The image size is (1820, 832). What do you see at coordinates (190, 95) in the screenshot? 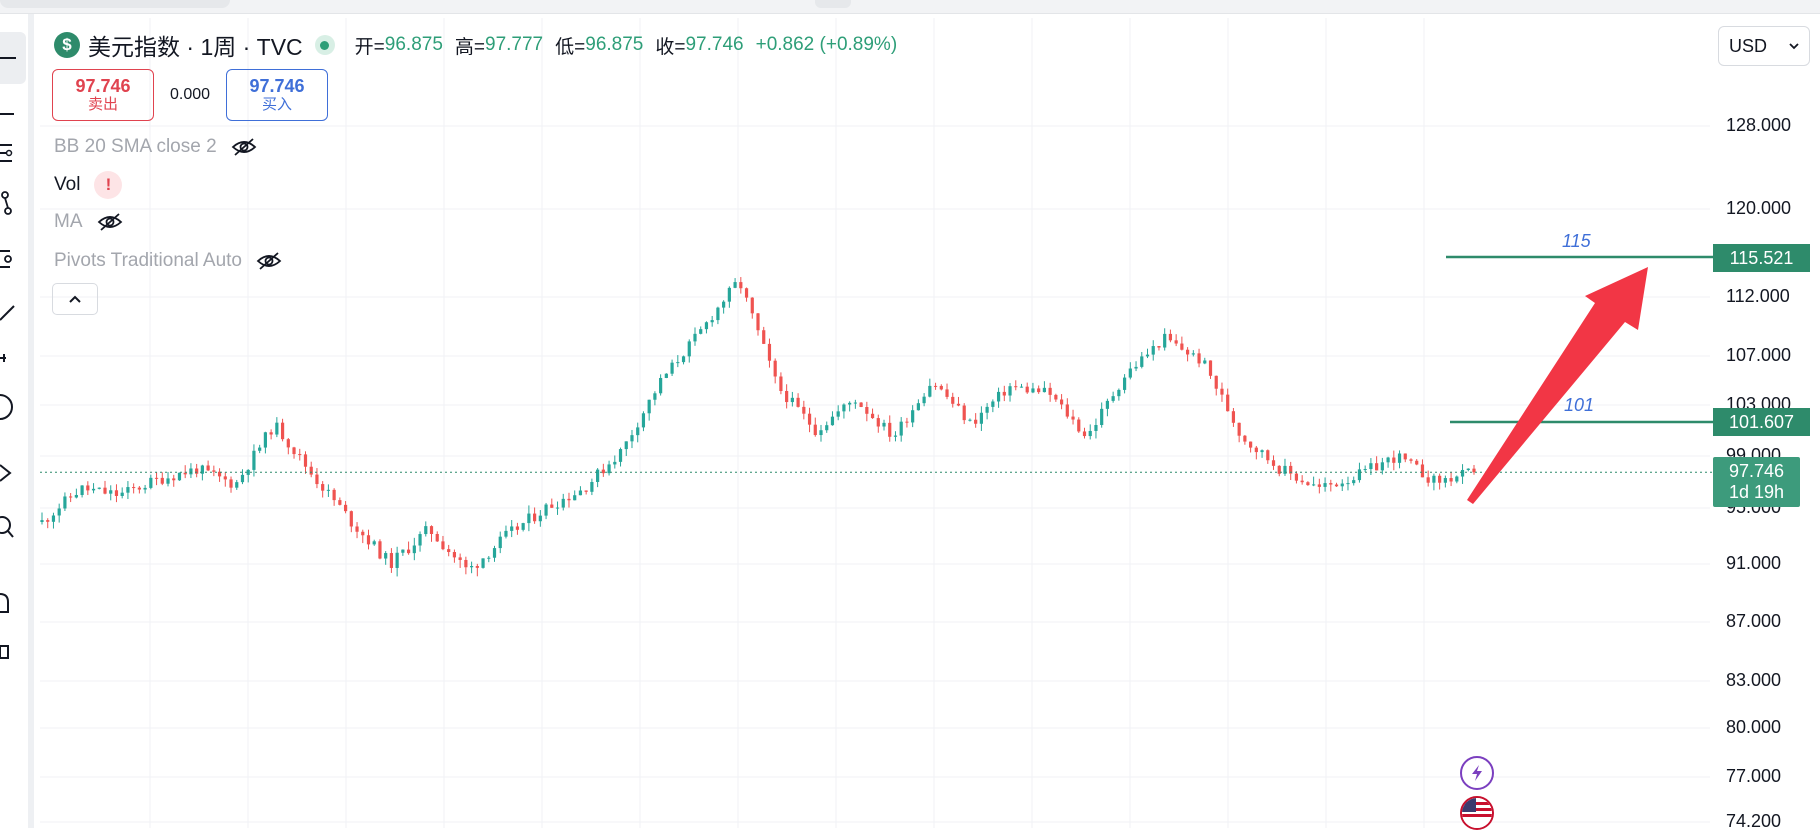
I see `trade-panel: 97.746 卖出 0.000 97.746 买入` at bounding box center [190, 95].